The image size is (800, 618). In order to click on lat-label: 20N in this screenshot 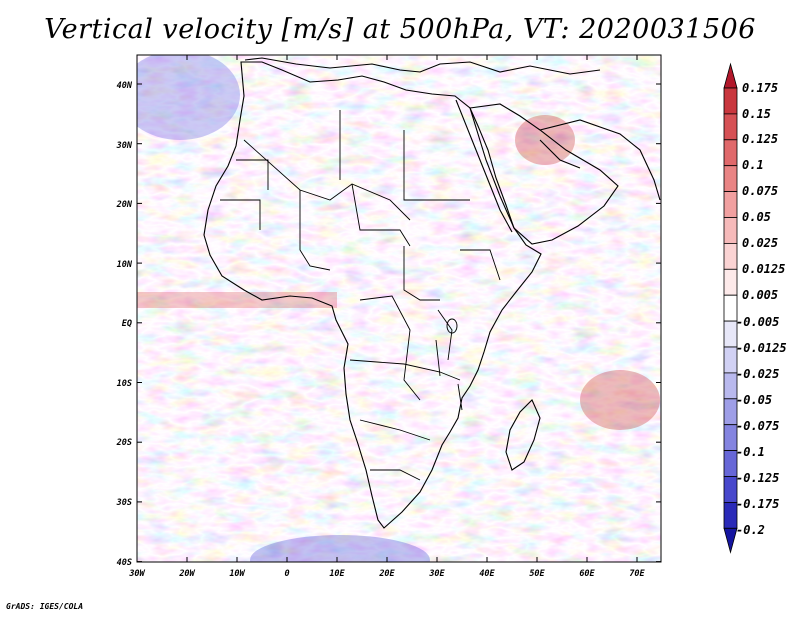, I will do `click(124, 205)`.